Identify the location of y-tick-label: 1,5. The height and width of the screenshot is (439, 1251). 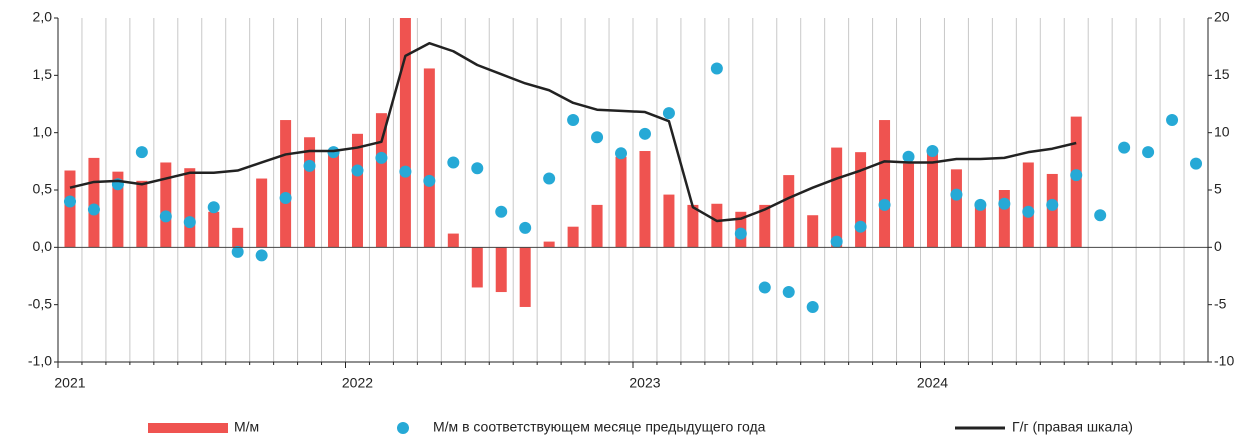
(43, 74).